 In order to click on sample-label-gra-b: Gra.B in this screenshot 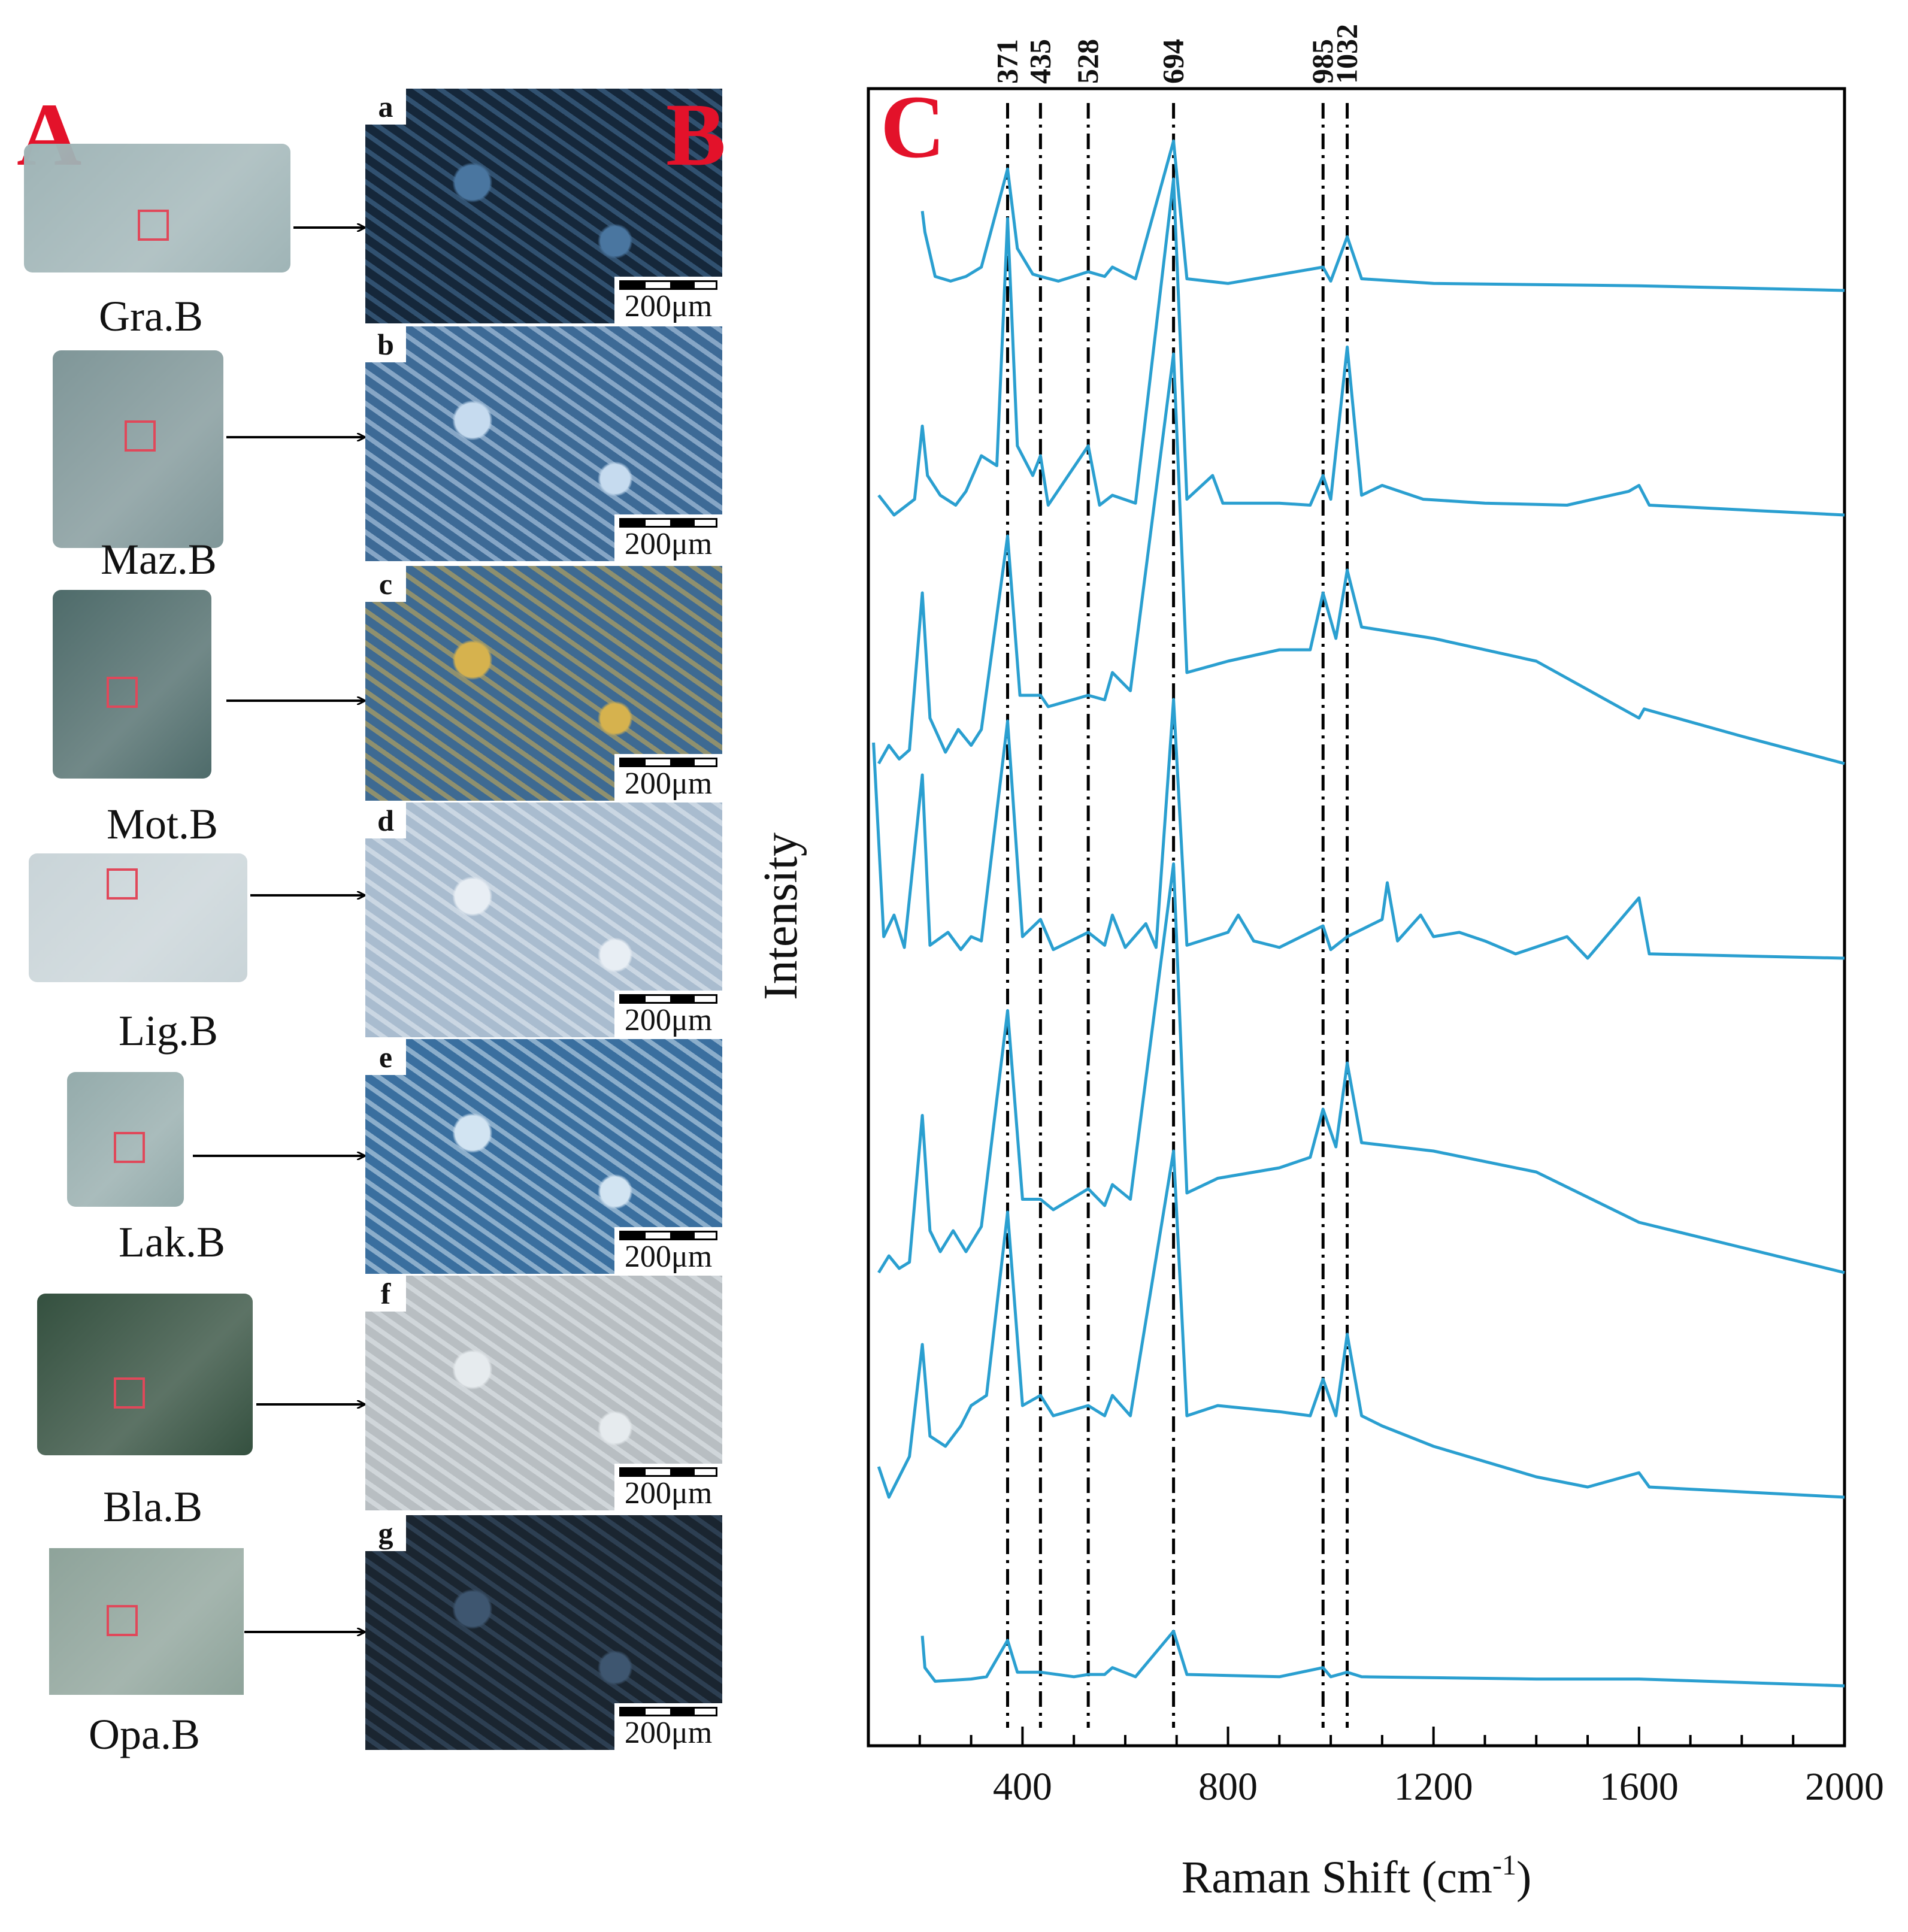, I will do `click(151, 316)`.